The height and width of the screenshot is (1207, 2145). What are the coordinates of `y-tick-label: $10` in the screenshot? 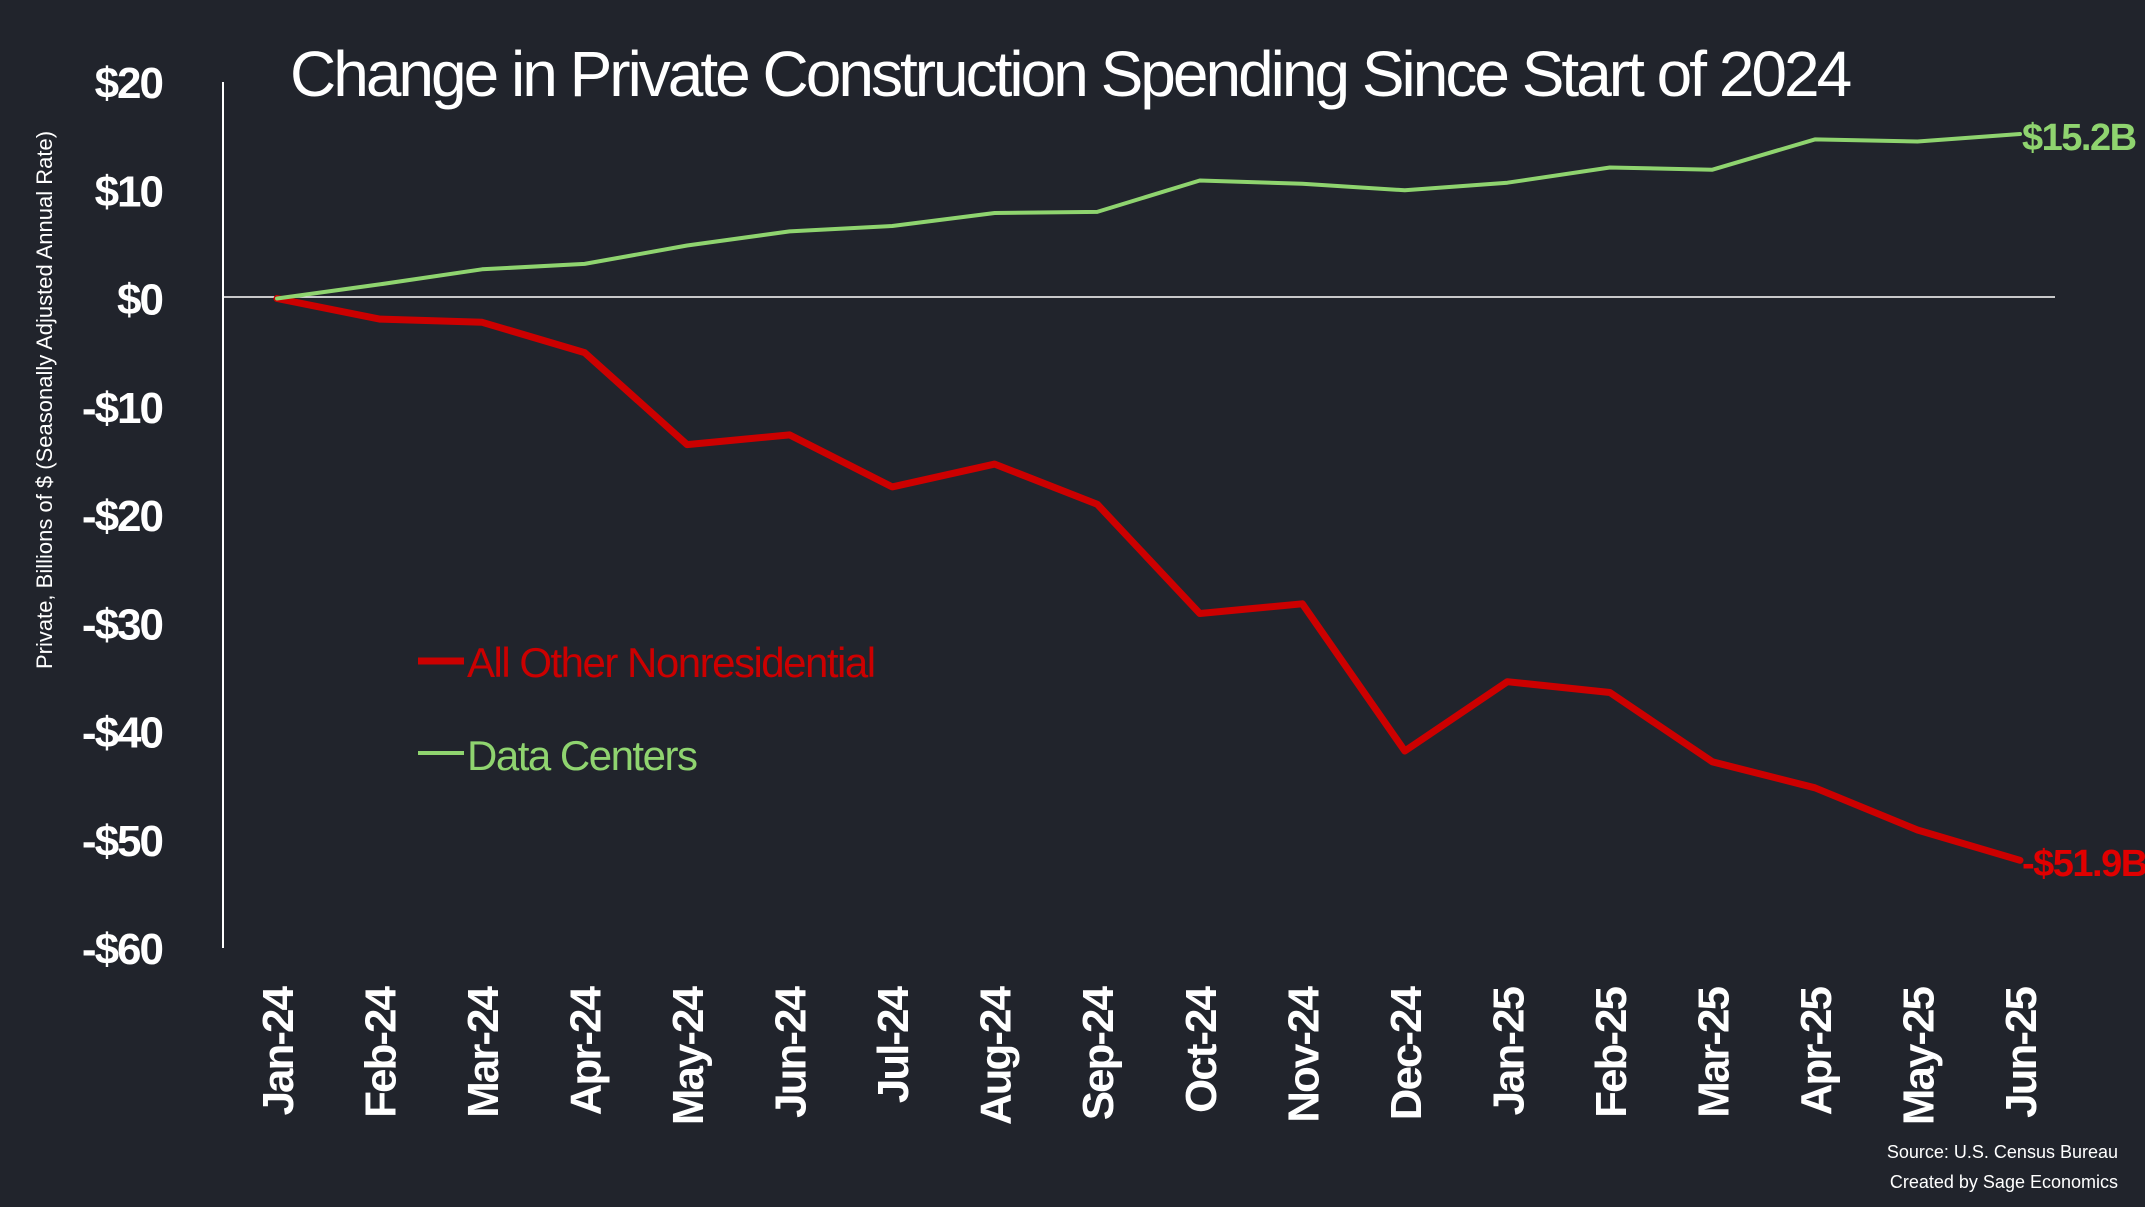 It's located at (129, 191).